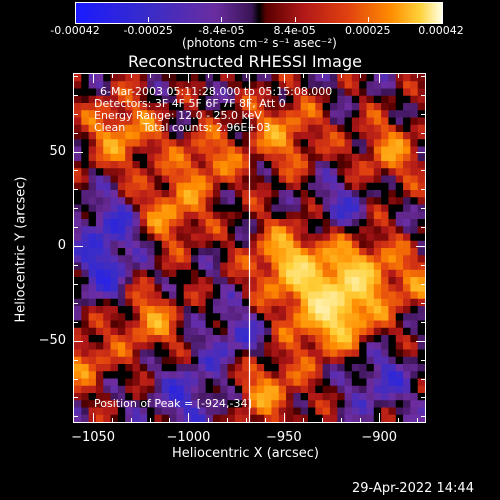 This screenshot has height=500, width=500. What do you see at coordinates (303, 420) in the screenshot?
I see `x-minor-tick` at bounding box center [303, 420].